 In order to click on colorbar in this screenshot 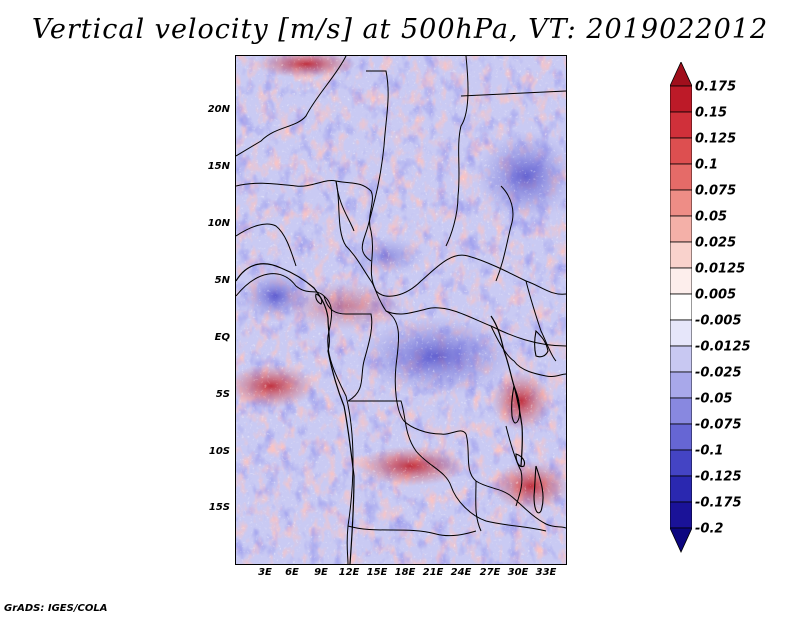, I will do `click(681, 307)`.